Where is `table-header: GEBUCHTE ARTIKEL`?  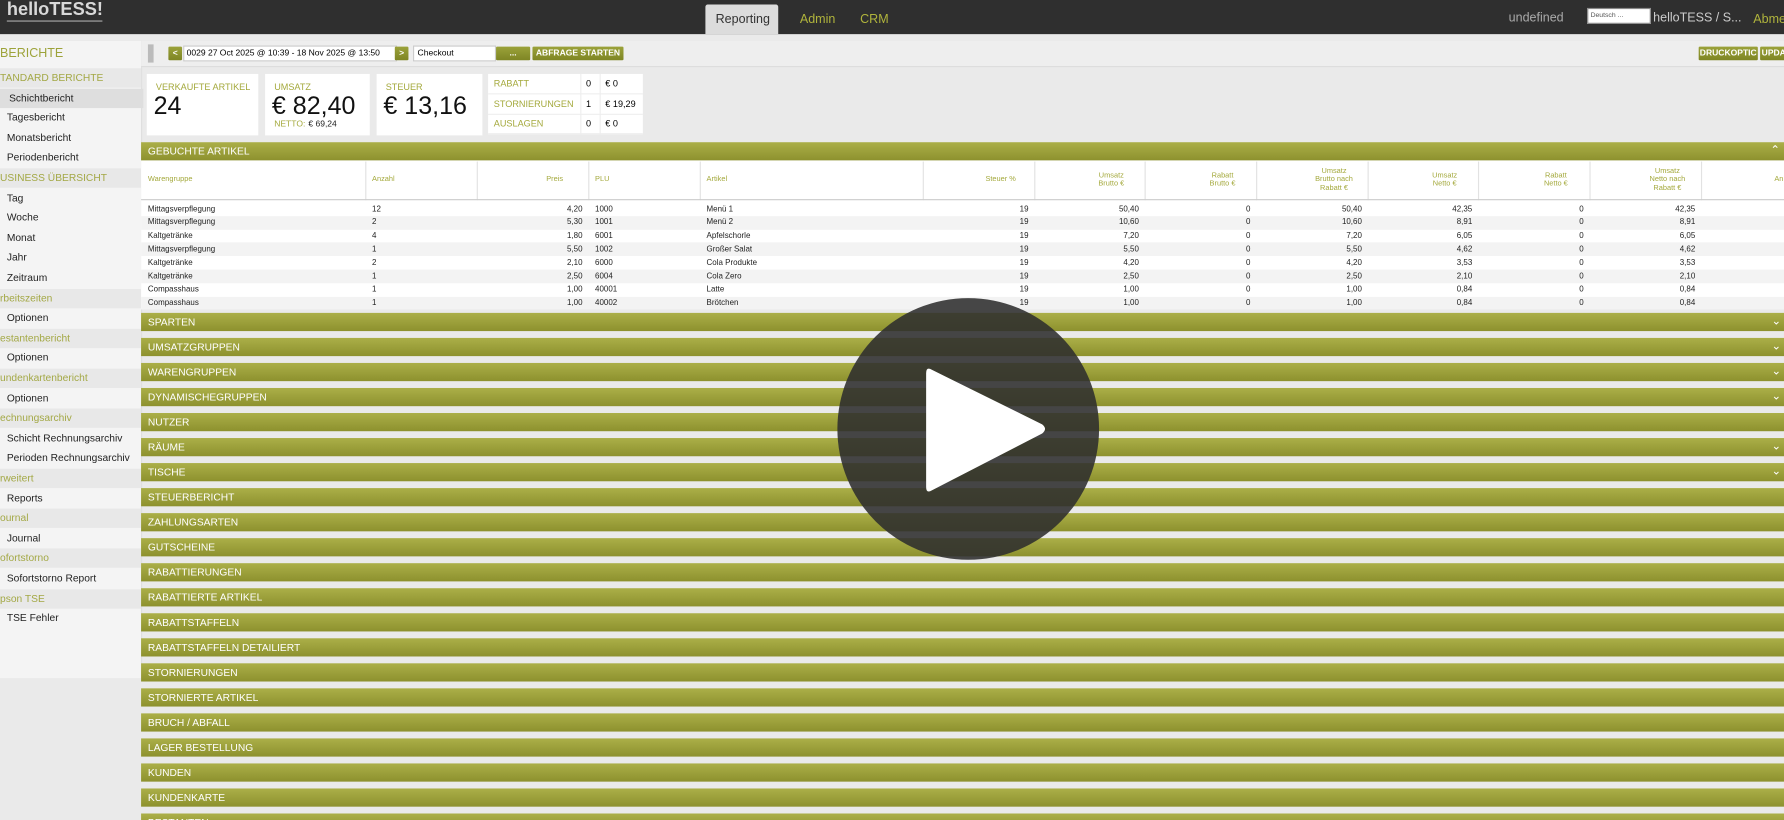 table-header: GEBUCHTE ARTIKEL is located at coordinates (962, 151).